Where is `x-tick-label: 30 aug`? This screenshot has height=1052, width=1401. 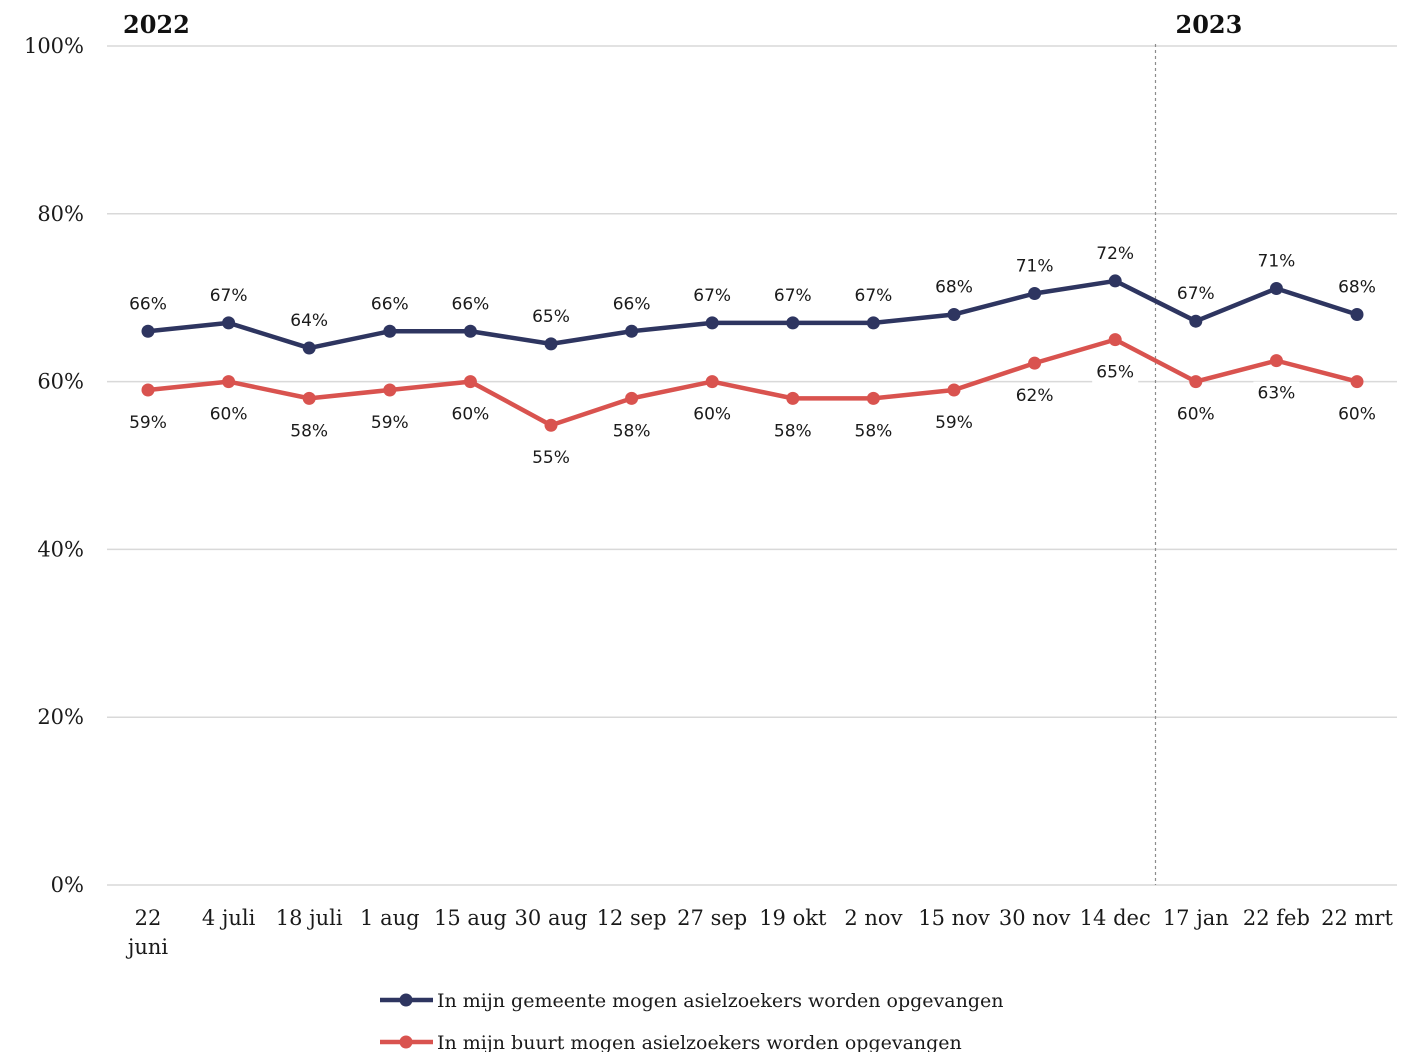 x-tick-label: 30 aug is located at coordinates (551, 918).